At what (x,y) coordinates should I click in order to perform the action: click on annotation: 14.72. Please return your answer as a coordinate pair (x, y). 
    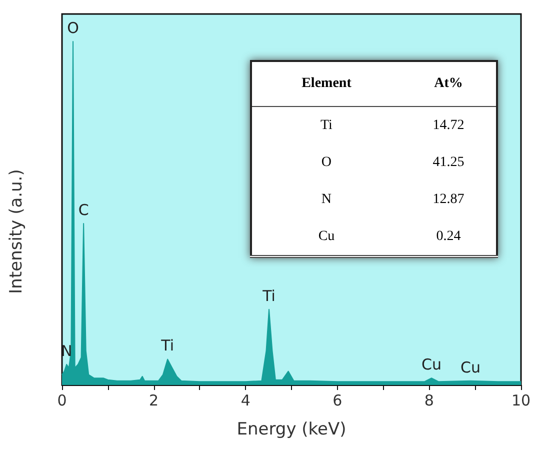
    Looking at the image, I should click on (449, 125).